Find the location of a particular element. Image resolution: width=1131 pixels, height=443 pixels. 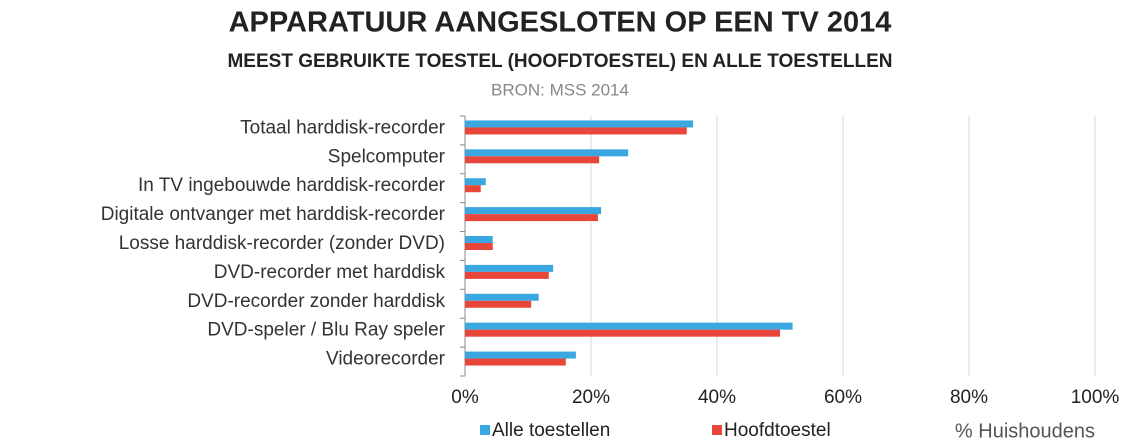

source: BRON: MSS 2014 is located at coordinates (560, 89).